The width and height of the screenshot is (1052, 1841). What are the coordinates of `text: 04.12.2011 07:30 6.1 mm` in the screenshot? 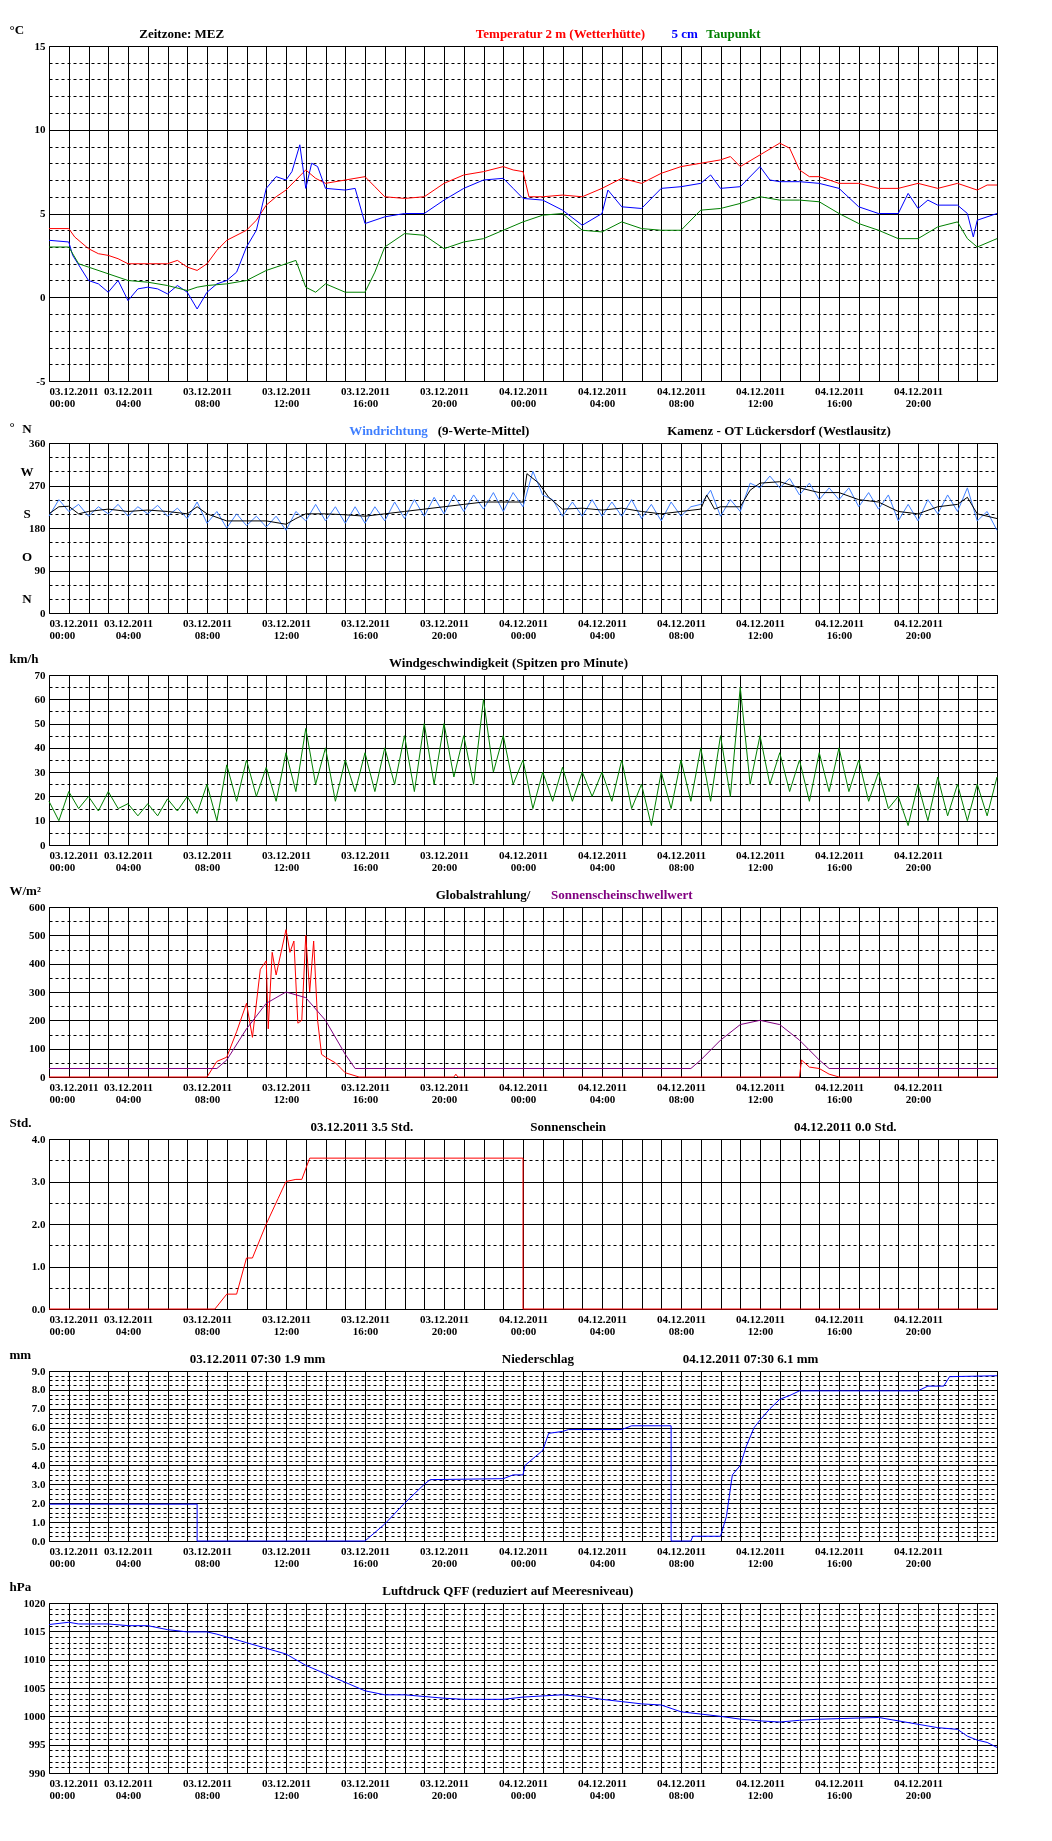 It's located at (750, 1358).